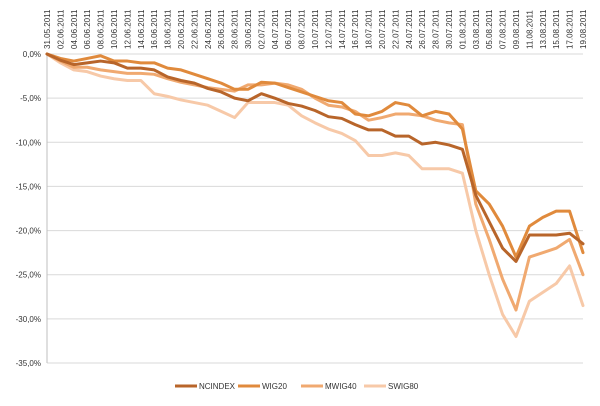 This screenshot has height=406, width=600. Describe the element at coordinates (28, 231) in the screenshot. I see `y-tick-label: -20,0%` at that location.